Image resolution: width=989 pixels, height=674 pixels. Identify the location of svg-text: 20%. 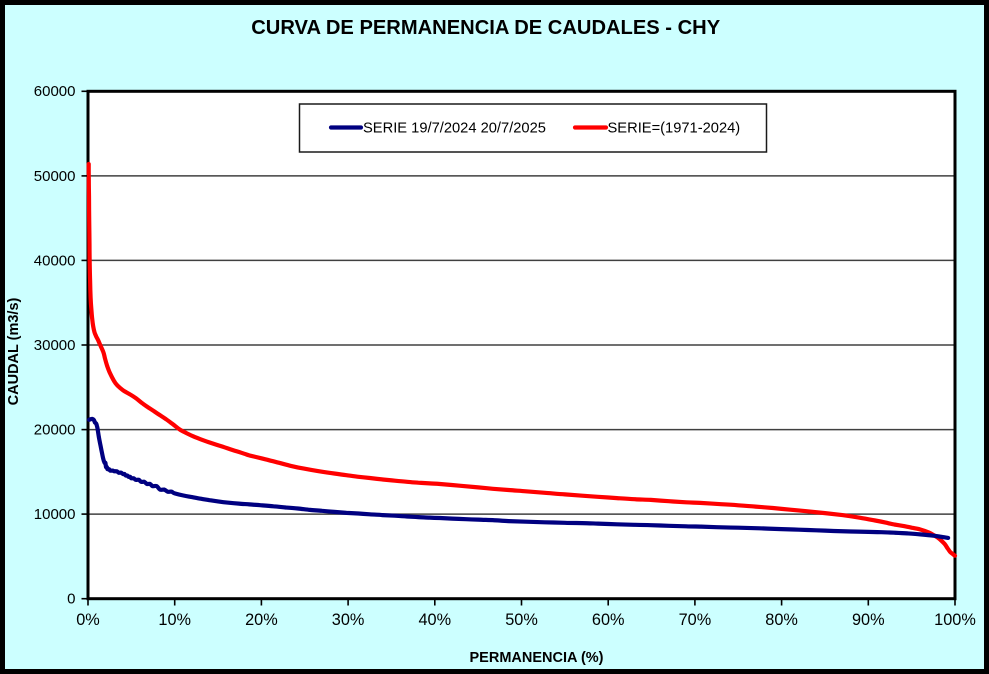
(261, 620).